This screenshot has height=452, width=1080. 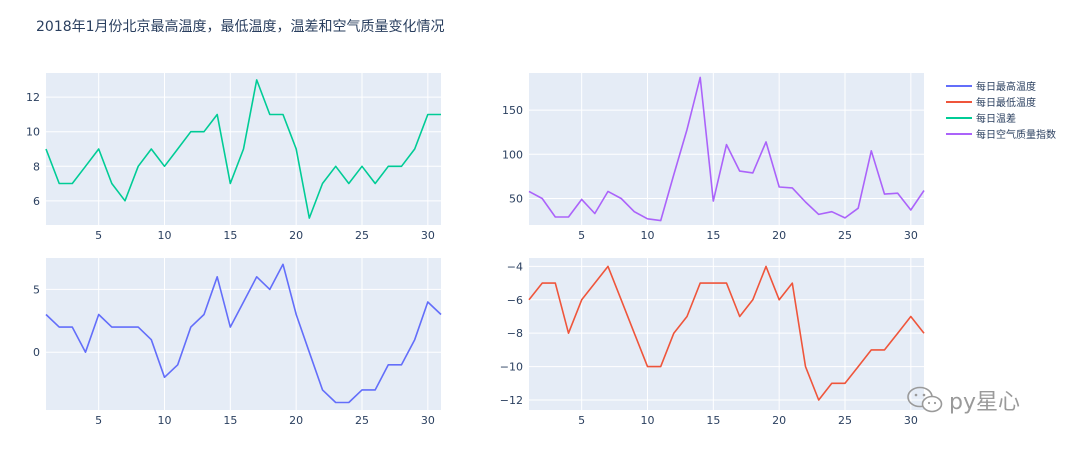 I want to click on subplot-4: 5 10 15 20 25 30 −4 −6 −8 −10 −12, so click(x=712, y=342).